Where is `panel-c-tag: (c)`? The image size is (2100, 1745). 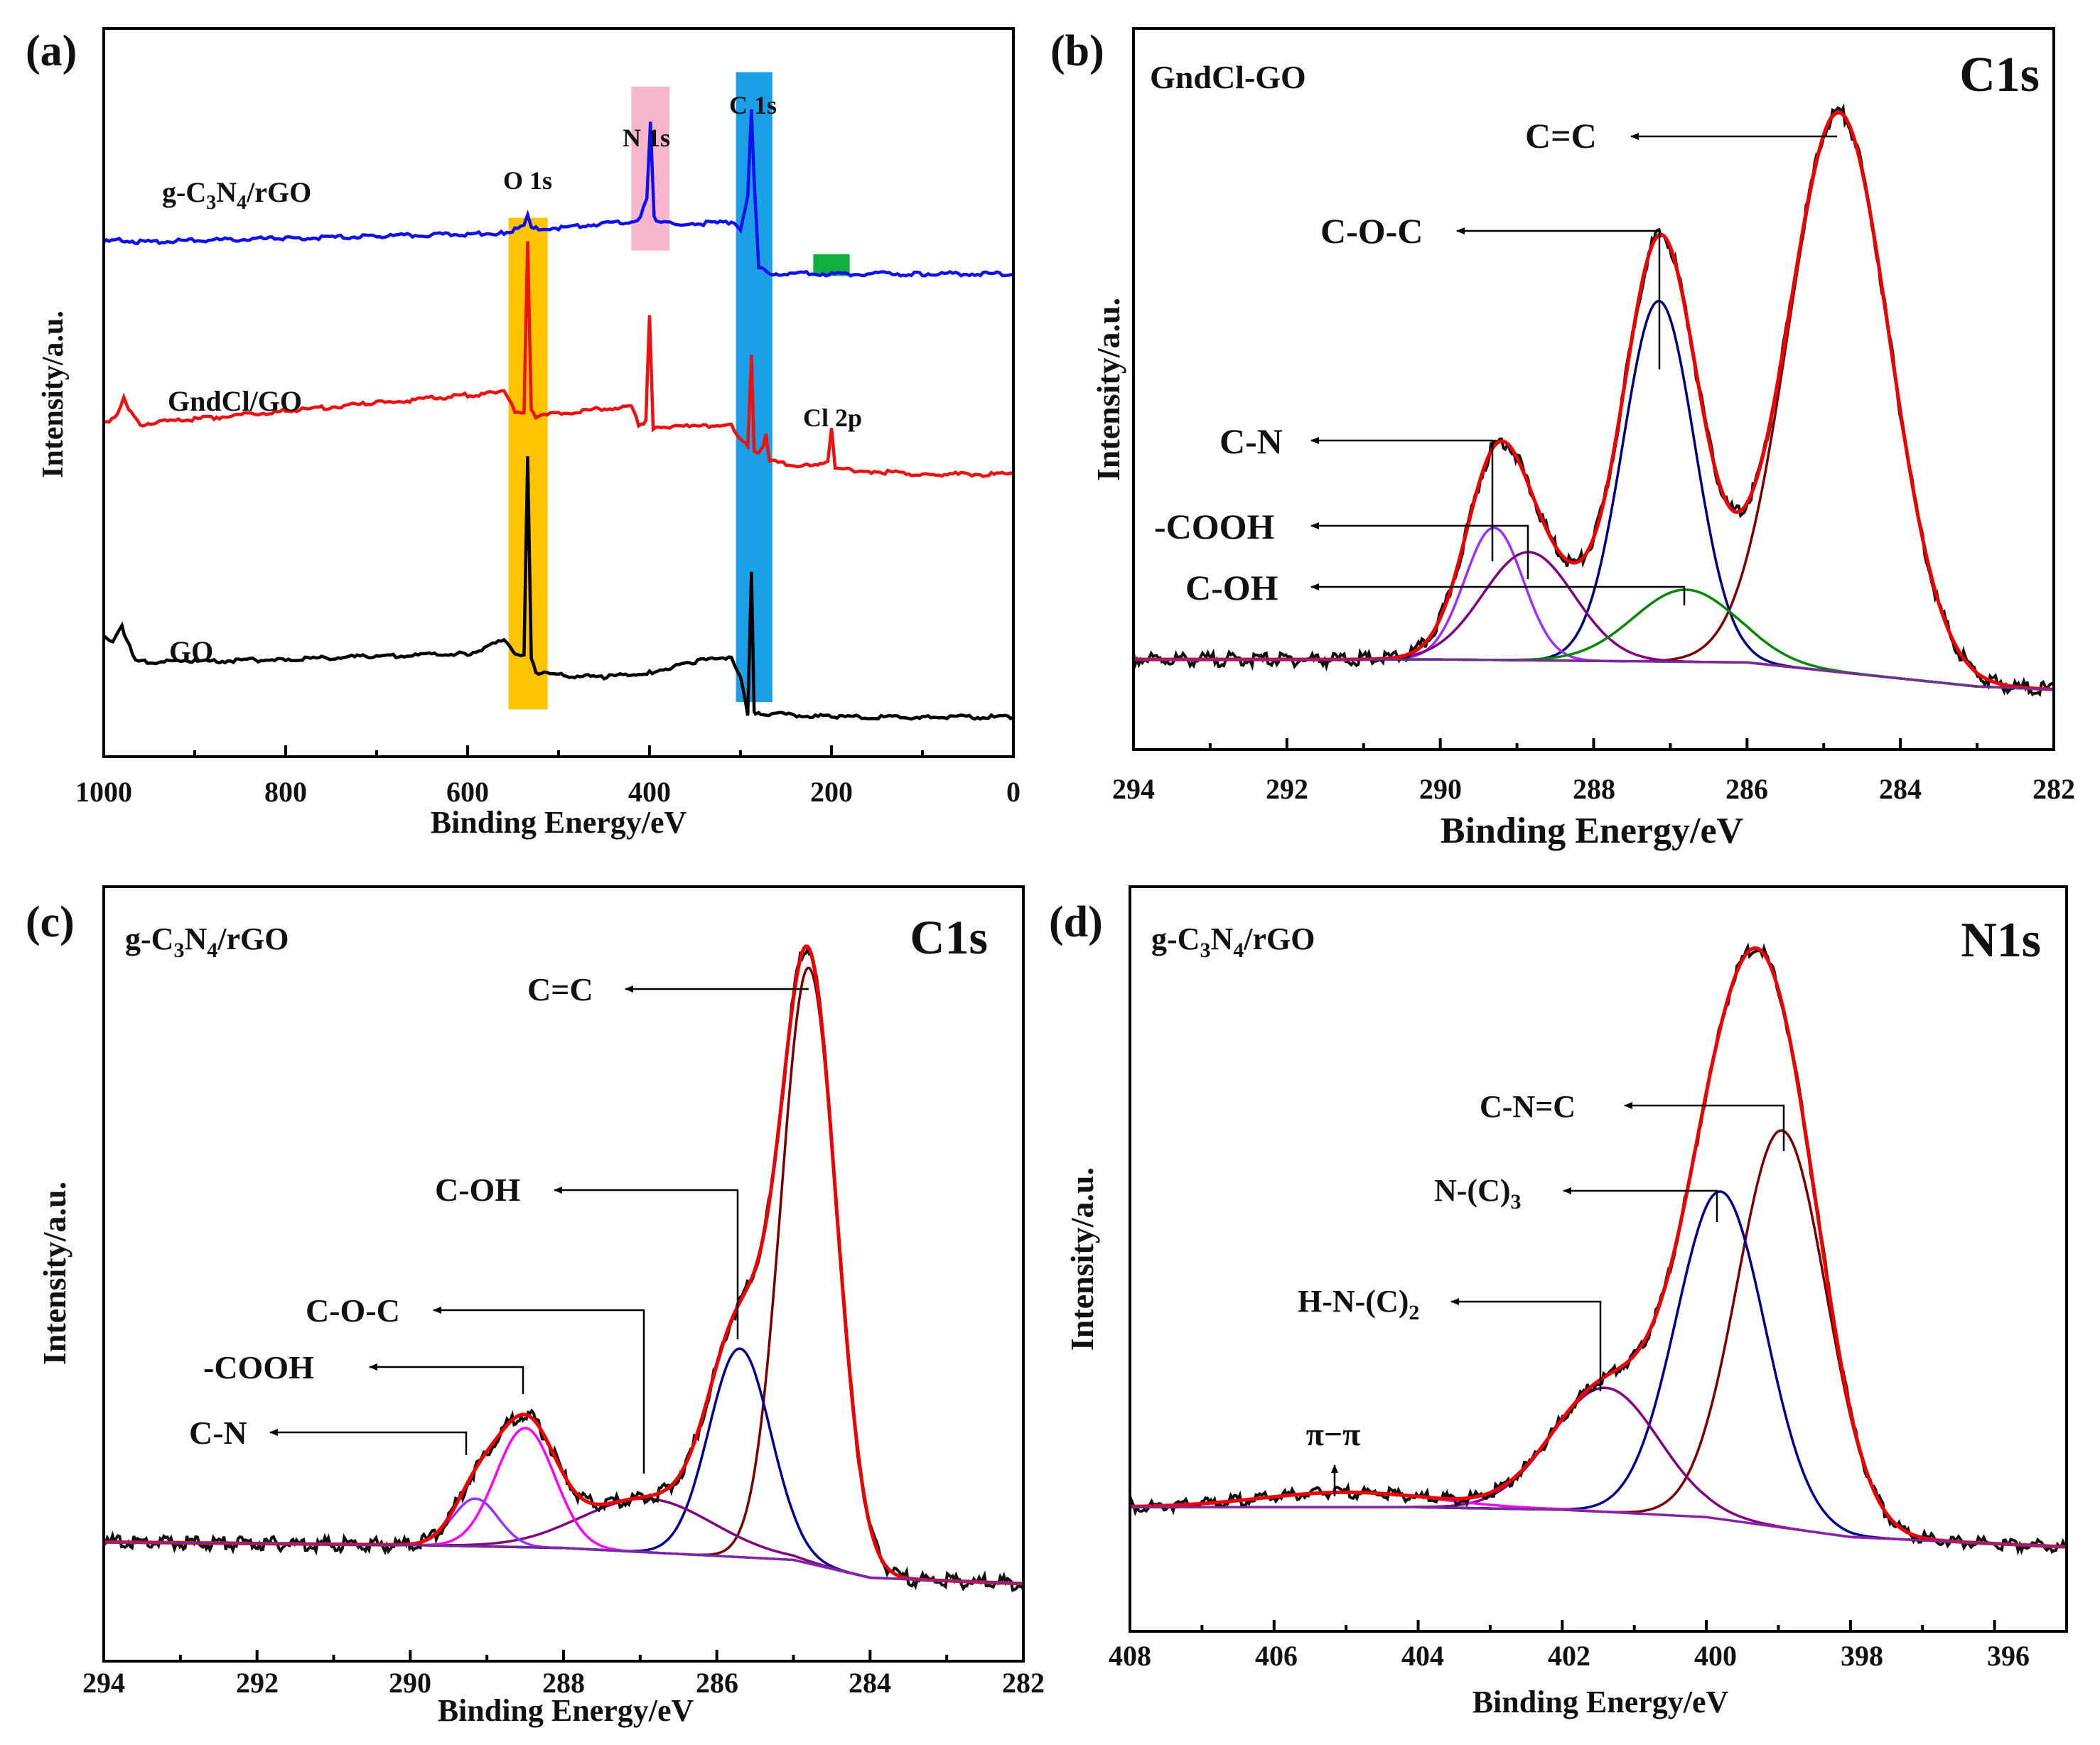
panel-c-tag: (c) is located at coordinates (51, 922).